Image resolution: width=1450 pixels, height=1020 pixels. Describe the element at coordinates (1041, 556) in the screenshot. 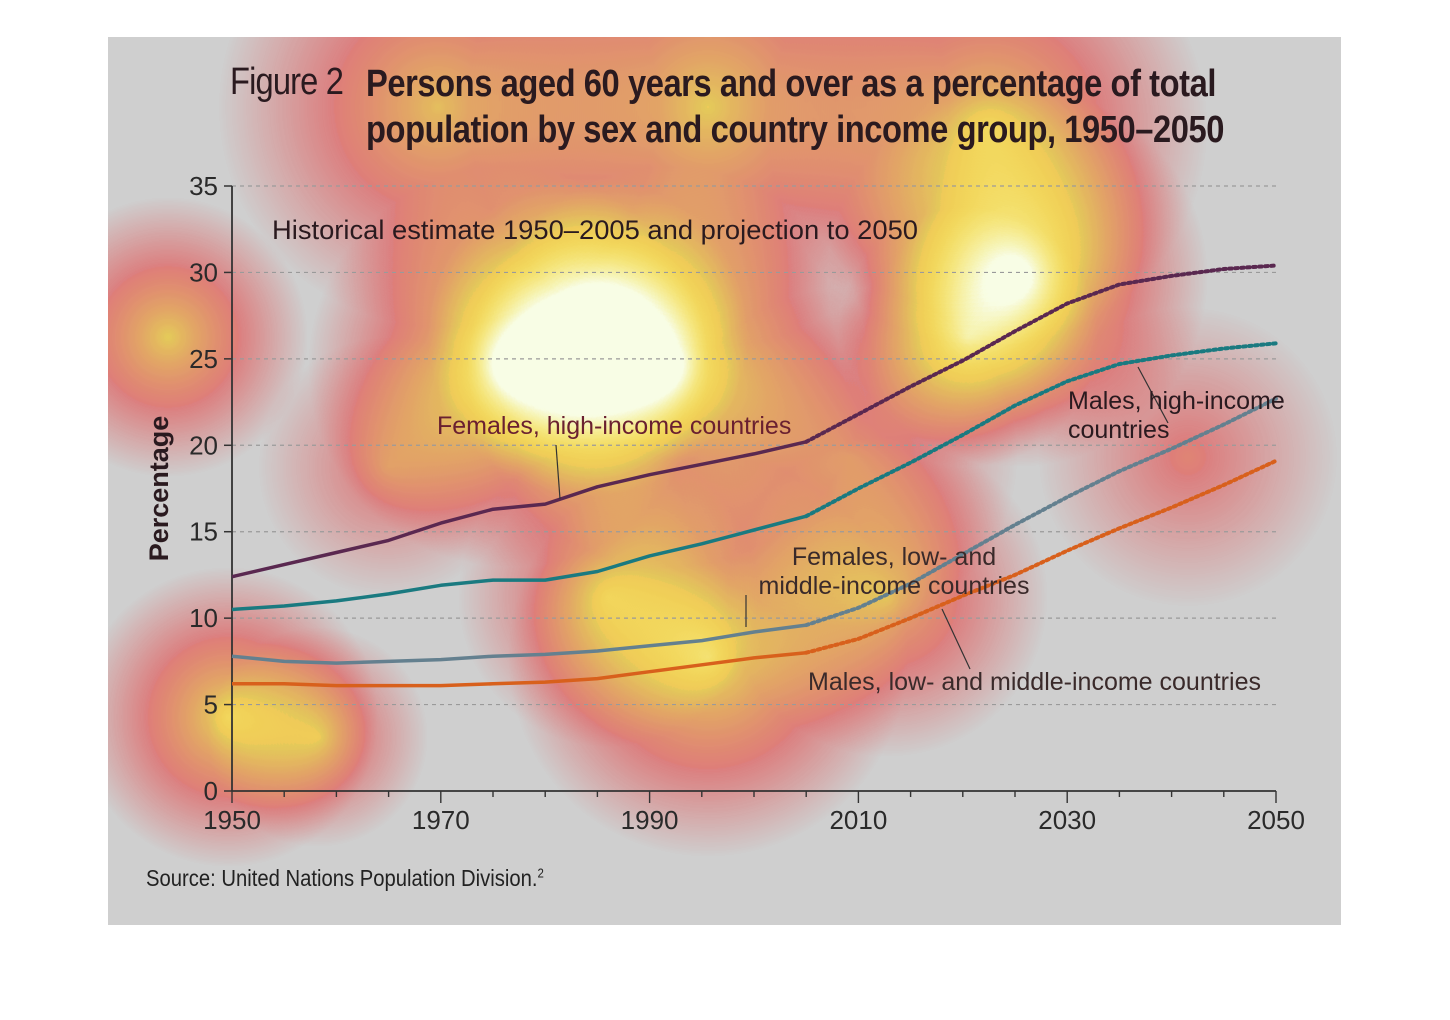

I see `series-3-projection-line` at that location.